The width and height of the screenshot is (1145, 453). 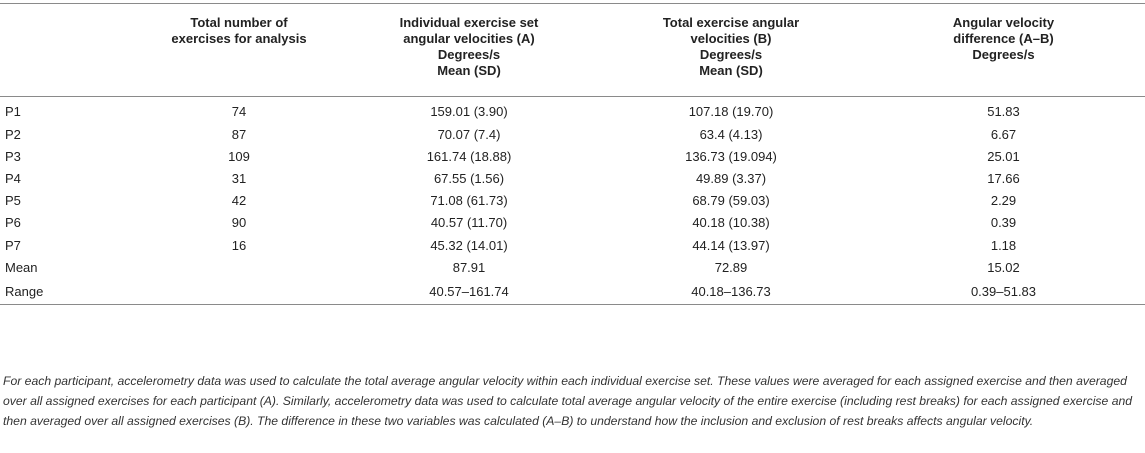 What do you see at coordinates (731, 201) in the screenshot?
I see `total-velocity-cell: 68.79 (59.03)` at bounding box center [731, 201].